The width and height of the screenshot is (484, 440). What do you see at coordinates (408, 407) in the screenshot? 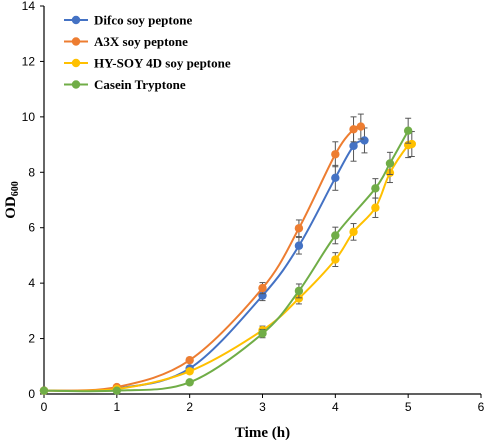
I see `x-tick-label: 5` at bounding box center [408, 407].